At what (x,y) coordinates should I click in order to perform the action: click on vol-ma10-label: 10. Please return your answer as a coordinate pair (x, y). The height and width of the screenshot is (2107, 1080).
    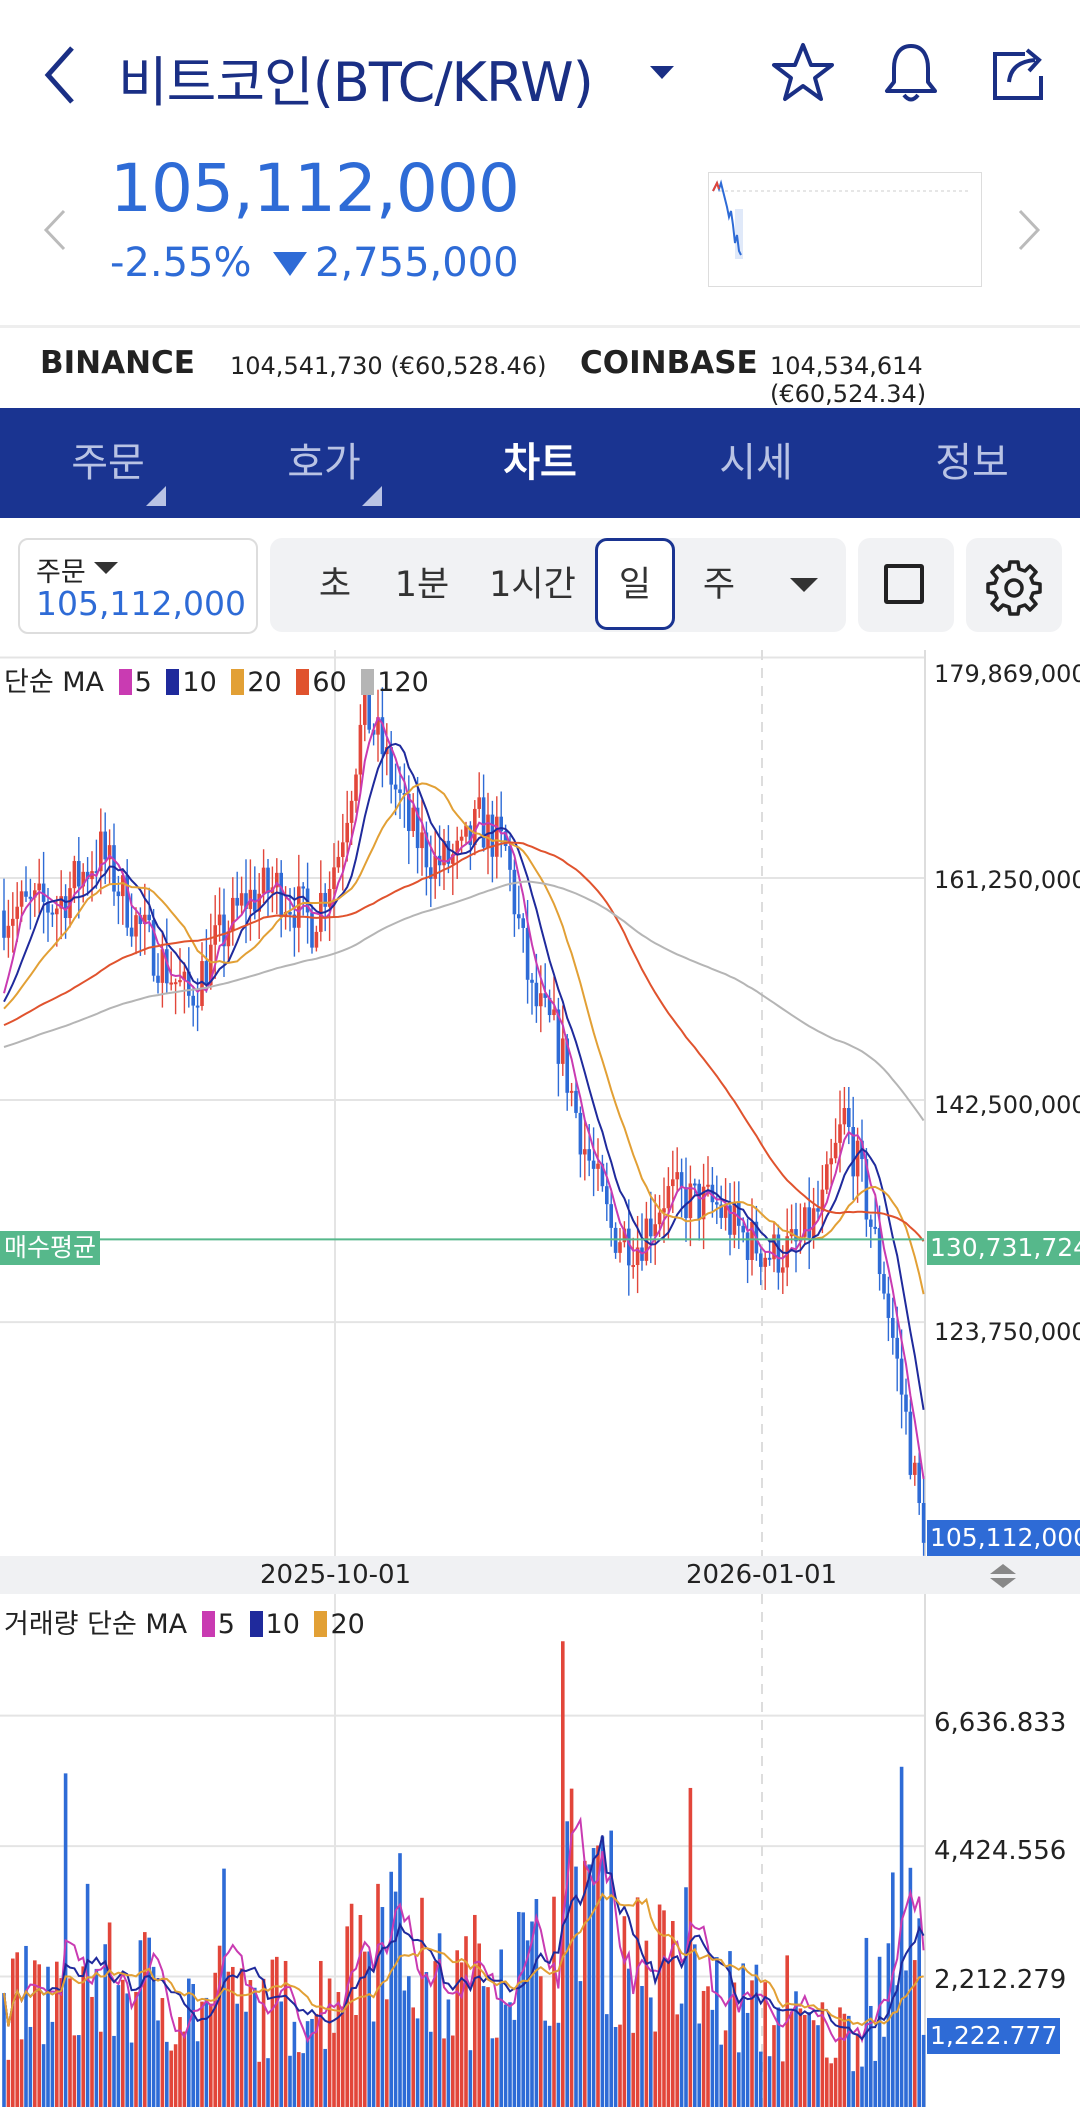
    Looking at the image, I should click on (282, 1624).